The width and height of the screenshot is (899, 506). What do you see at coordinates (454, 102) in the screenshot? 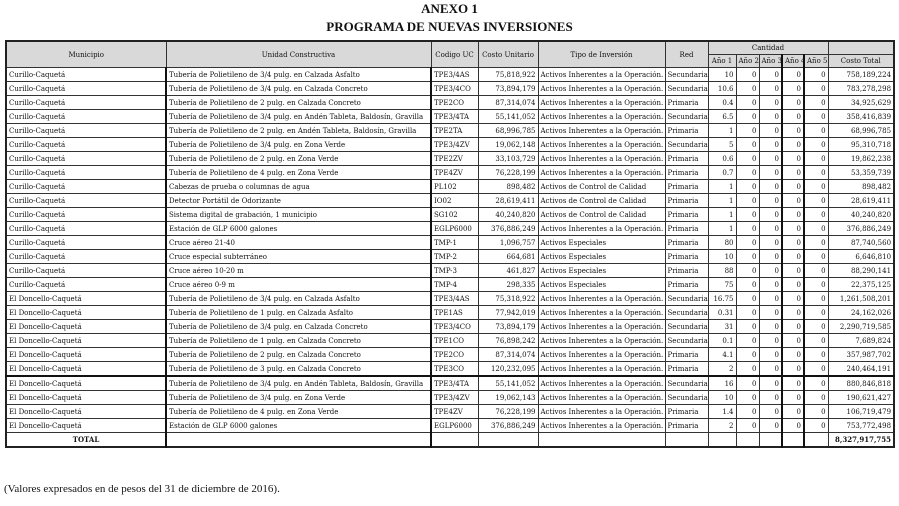
I see `cell-codigo-uc: TPE2CO` at bounding box center [454, 102].